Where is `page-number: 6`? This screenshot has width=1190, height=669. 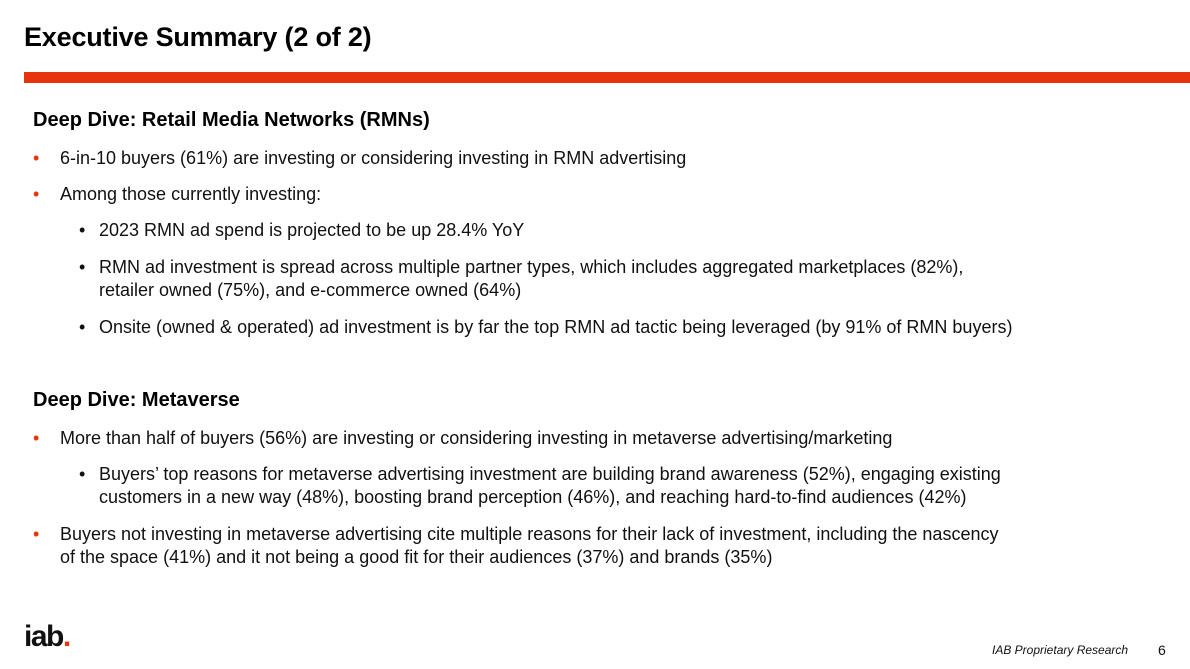 page-number: 6 is located at coordinates (1162, 650).